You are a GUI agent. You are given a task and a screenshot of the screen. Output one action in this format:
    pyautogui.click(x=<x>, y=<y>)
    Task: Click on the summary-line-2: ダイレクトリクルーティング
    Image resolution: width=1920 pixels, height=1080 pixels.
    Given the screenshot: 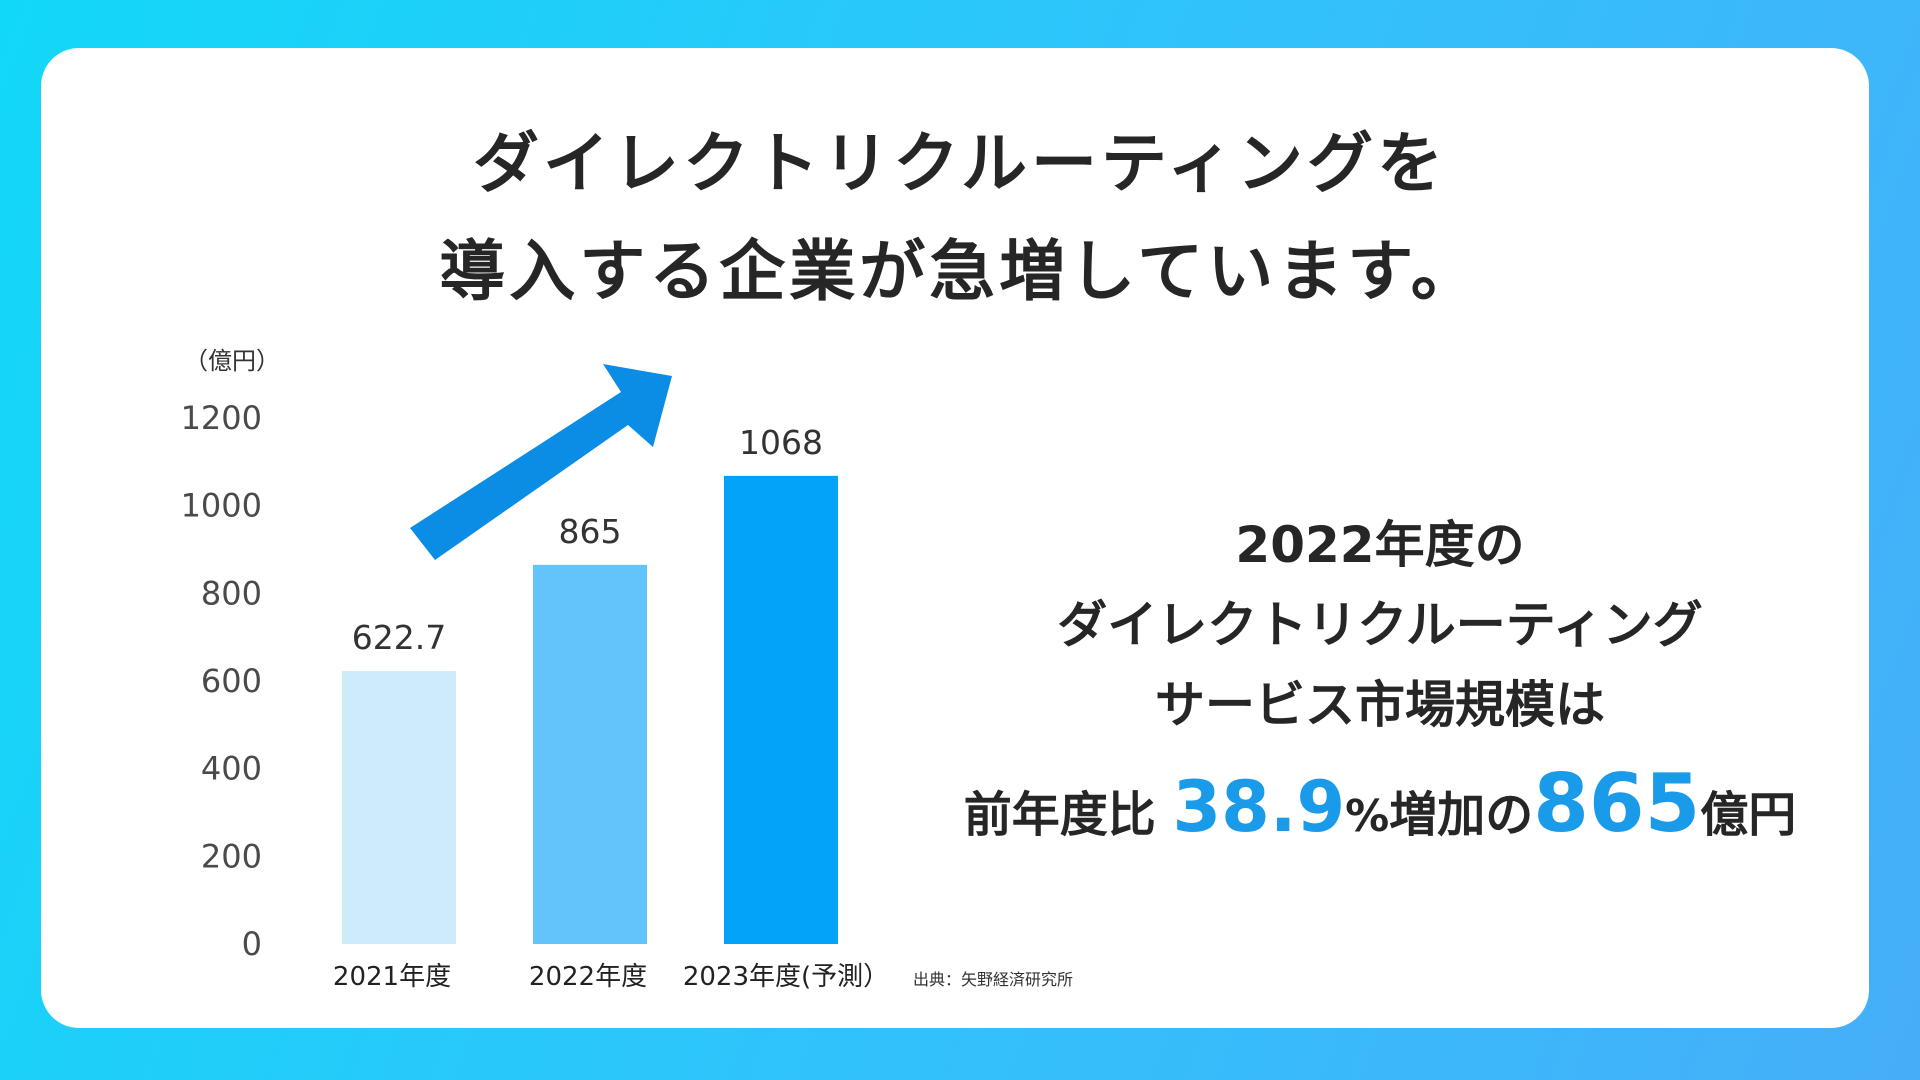 What is the action you would take?
    pyautogui.click(x=1380, y=625)
    